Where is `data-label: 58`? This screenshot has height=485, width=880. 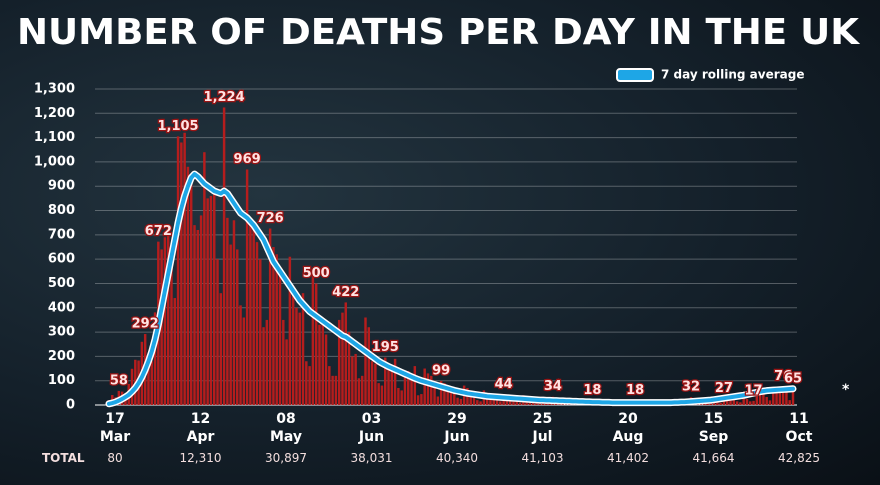
data-label: 58 is located at coordinates (119, 380).